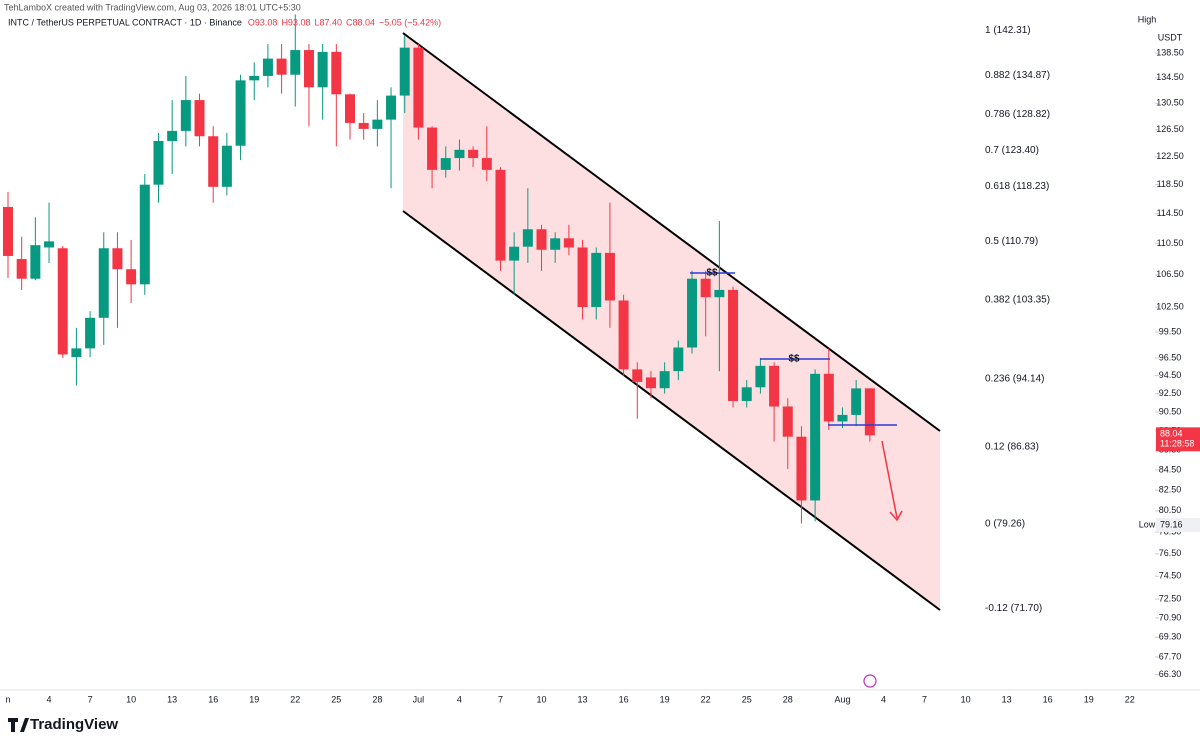  I want to click on event-icon, so click(870, 681).